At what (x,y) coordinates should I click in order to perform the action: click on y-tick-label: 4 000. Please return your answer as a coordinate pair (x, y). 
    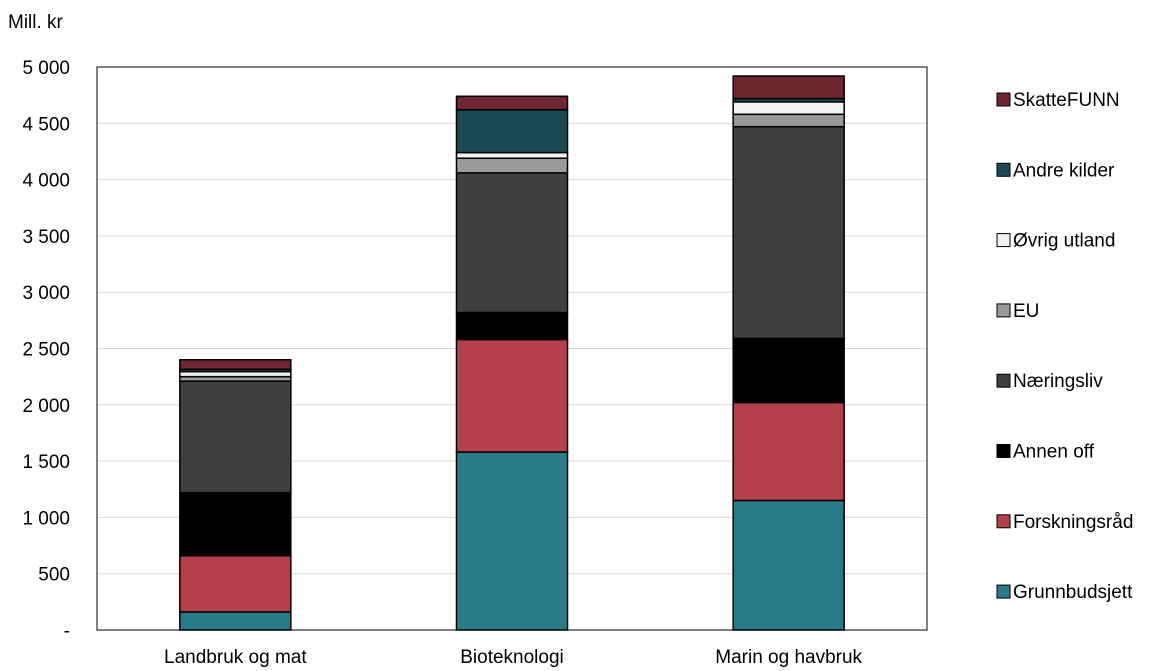
    Looking at the image, I should click on (46, 181).